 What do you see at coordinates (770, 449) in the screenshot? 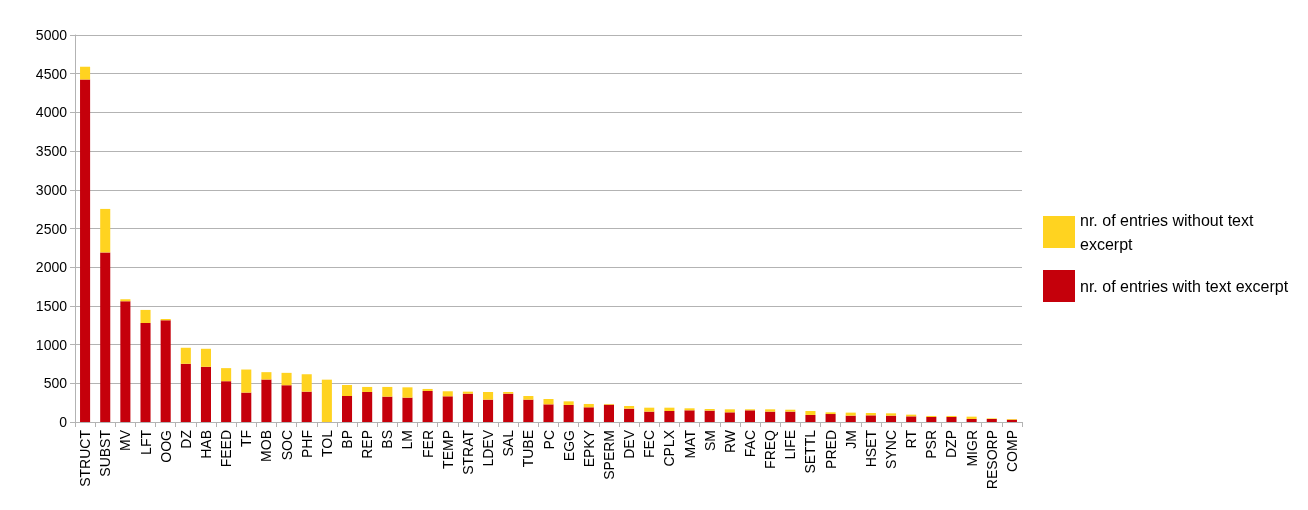
I see `x-tick-label: FREQ` at bounding box center [770, 449].